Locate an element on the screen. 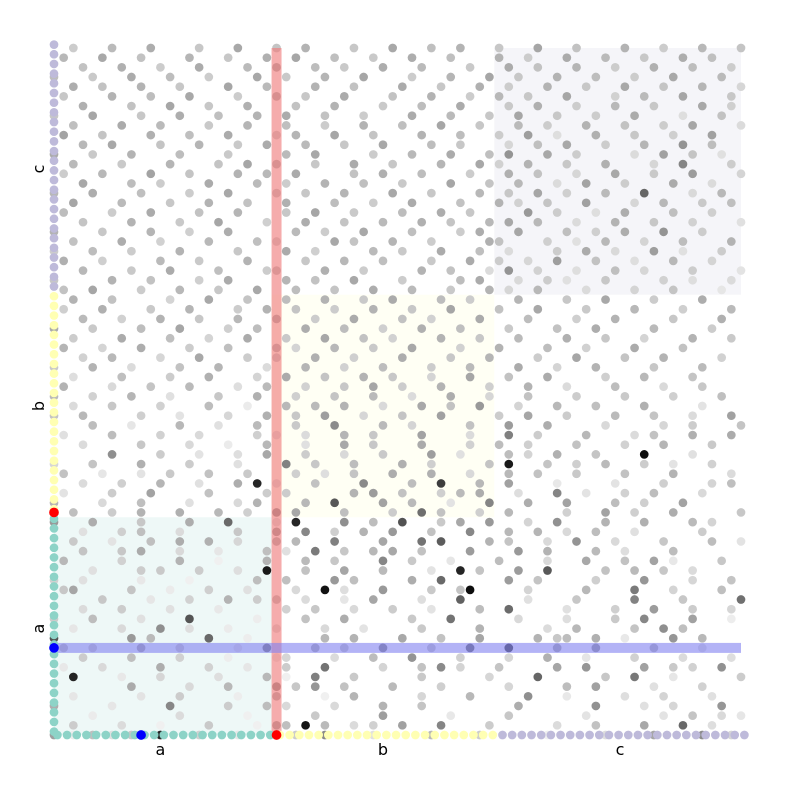 The image size is (789, 789). y-tick-label: b is located at coordinates (38, 406).